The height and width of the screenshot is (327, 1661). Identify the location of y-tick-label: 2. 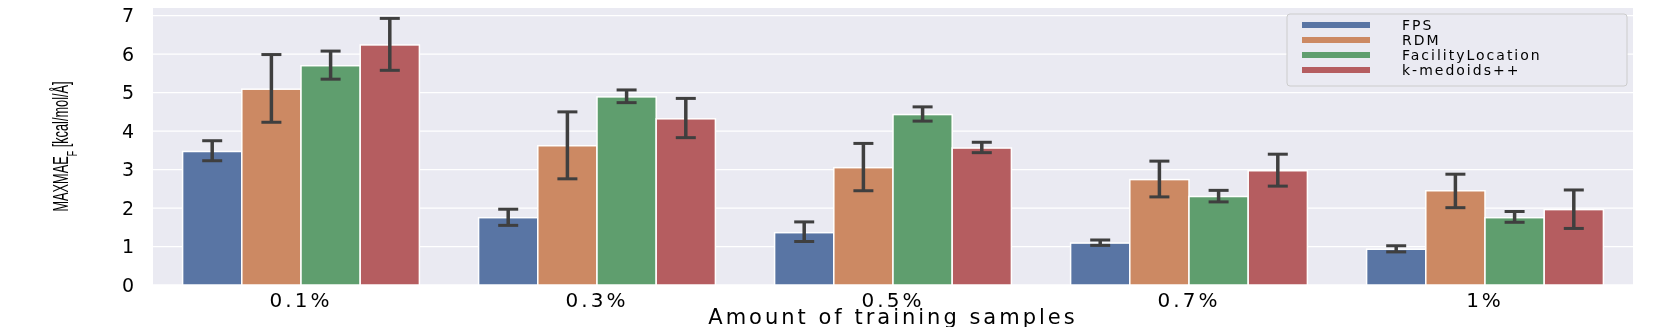
(128, 207).